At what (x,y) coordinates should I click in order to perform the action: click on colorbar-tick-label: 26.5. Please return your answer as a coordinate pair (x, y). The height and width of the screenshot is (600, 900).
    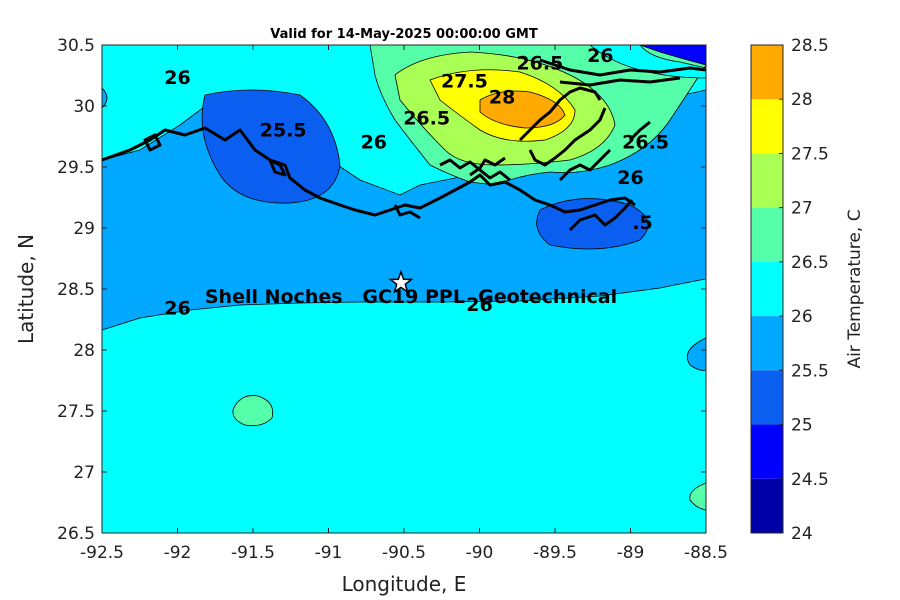
    Looking at the image, I should click on (810, 263).